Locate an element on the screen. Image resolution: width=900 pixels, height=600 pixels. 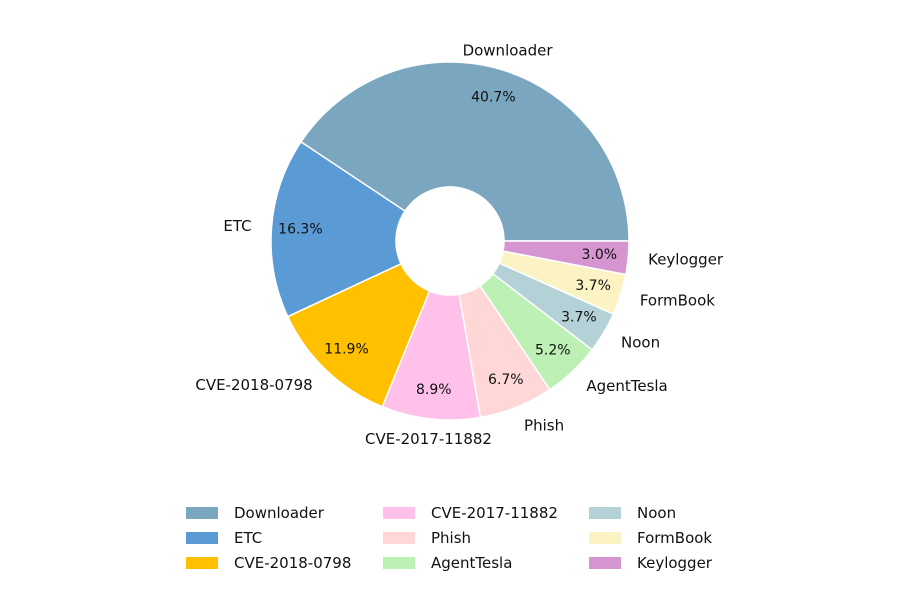
legend-label: CVE-2018-0798 is located at coordinates (293, 562).